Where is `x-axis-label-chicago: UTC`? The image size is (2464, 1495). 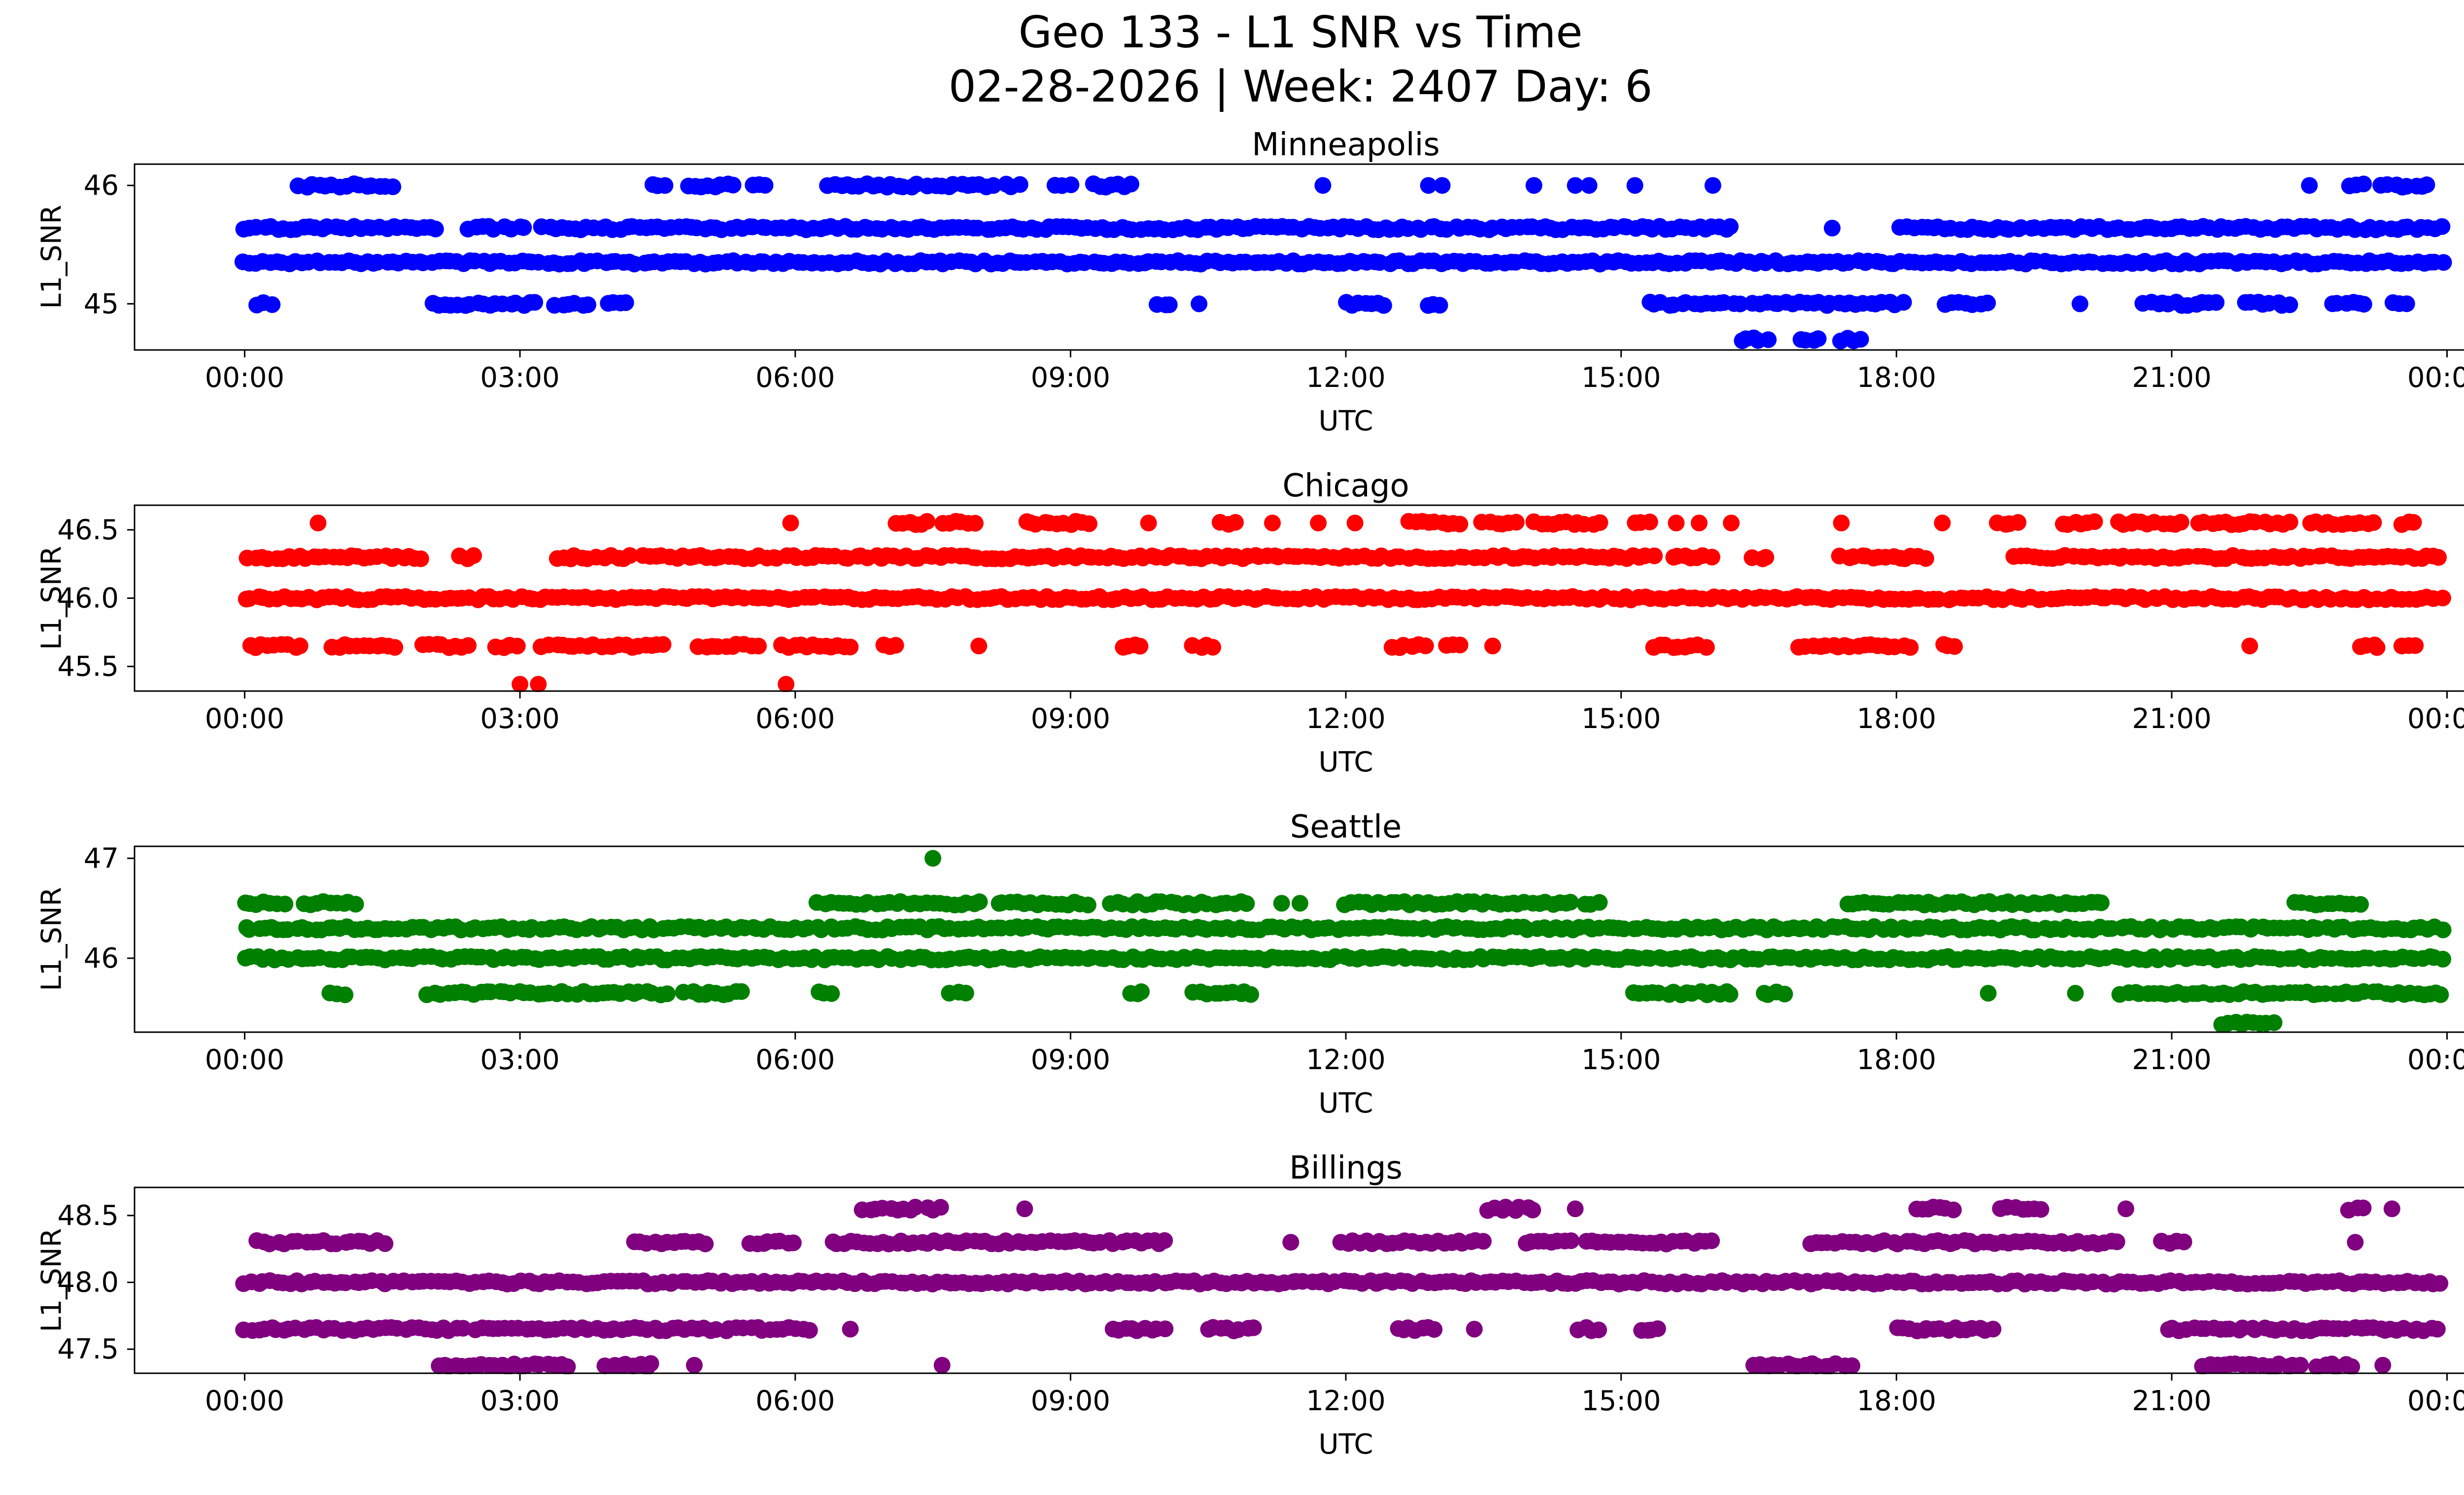 x-axis-label-chicago: UTC is located at coordinates (1345, 762).